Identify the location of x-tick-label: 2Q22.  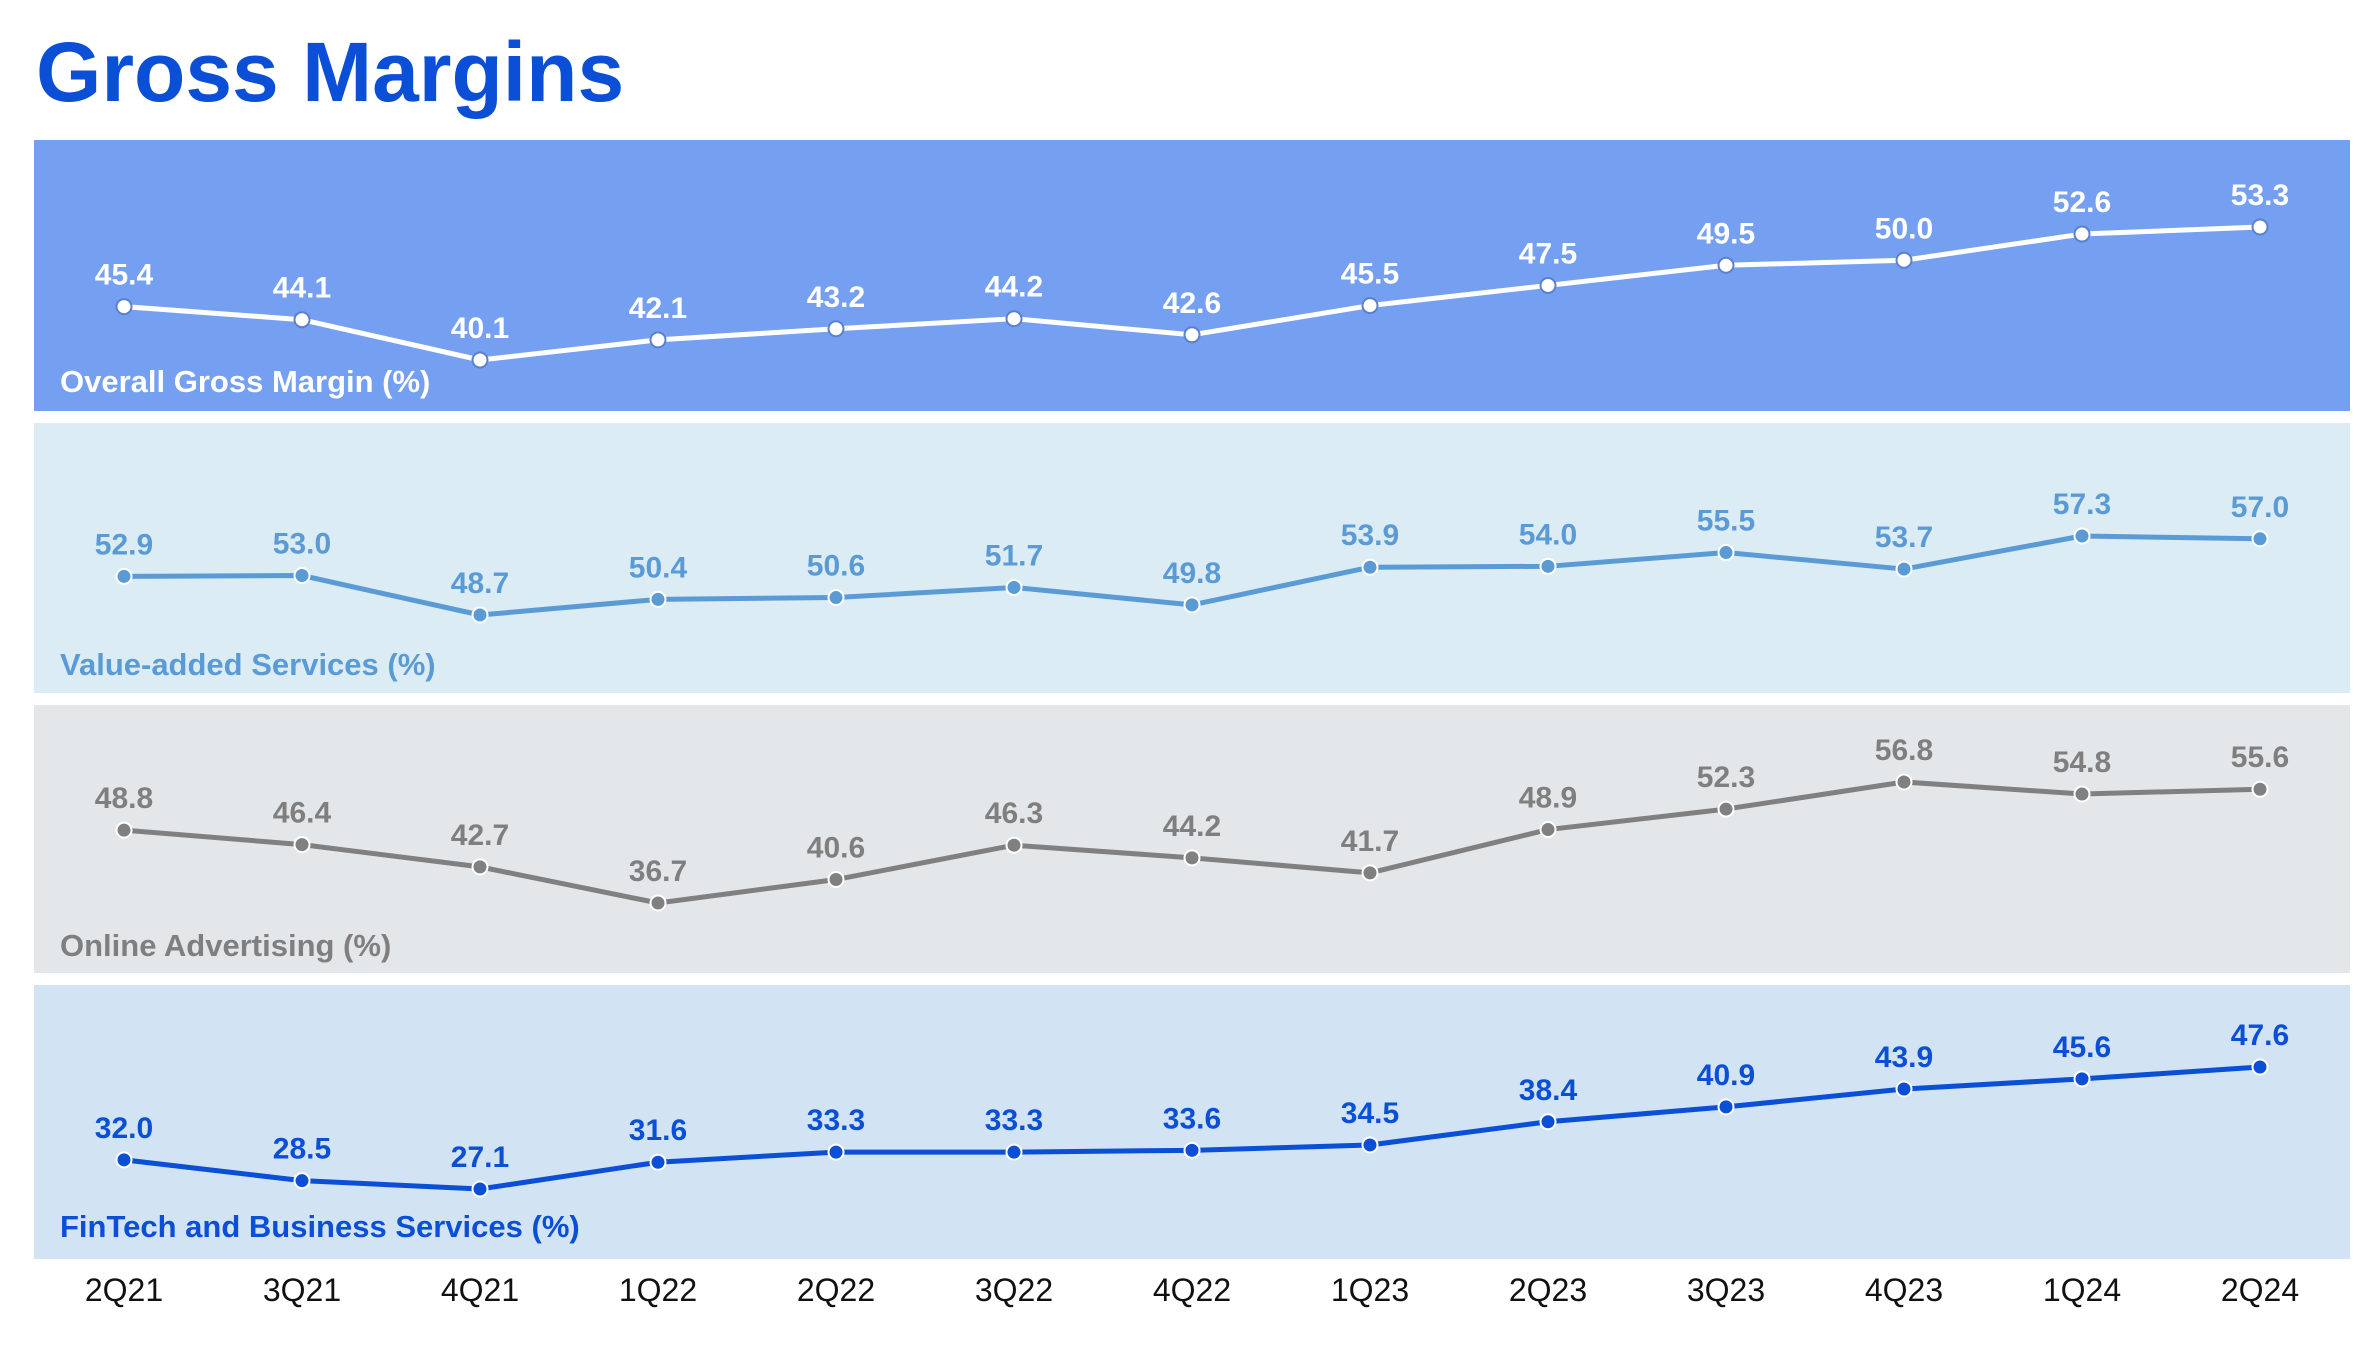
(836, 1290).